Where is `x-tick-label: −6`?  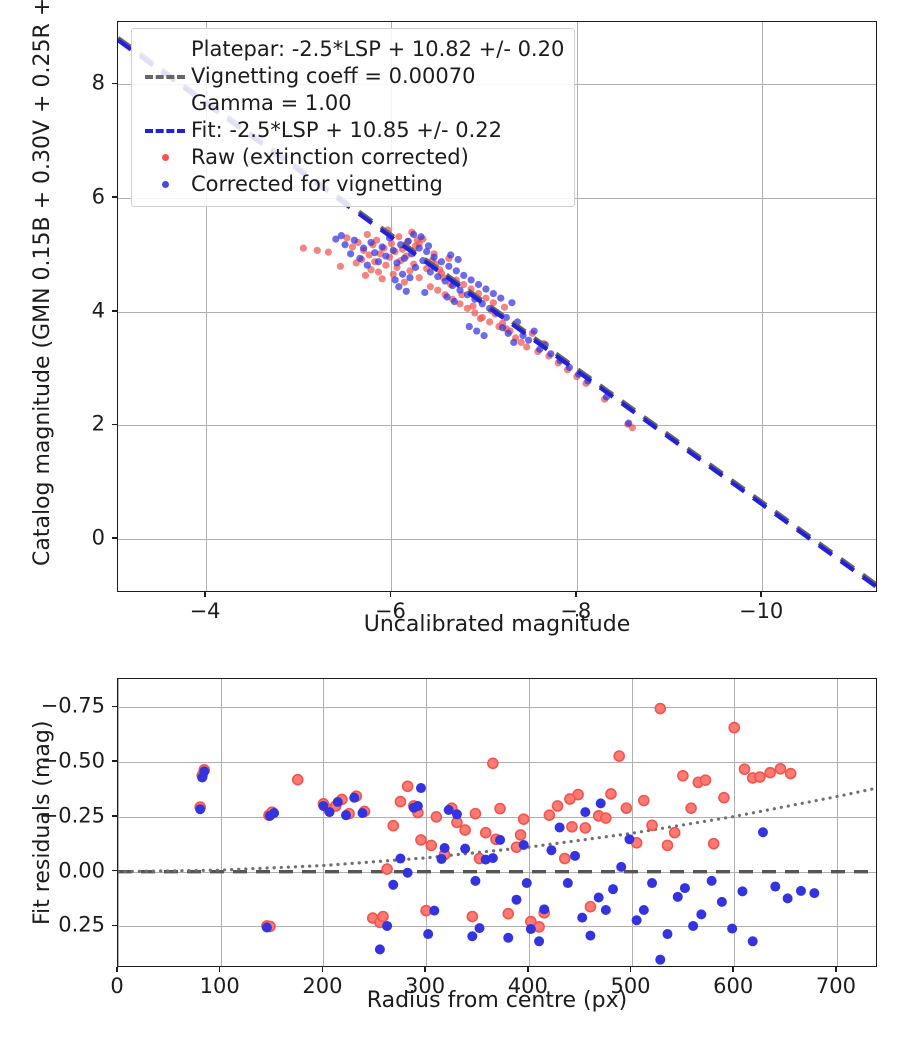 x-tick-label: −6 is located at coordinates (390, 611).